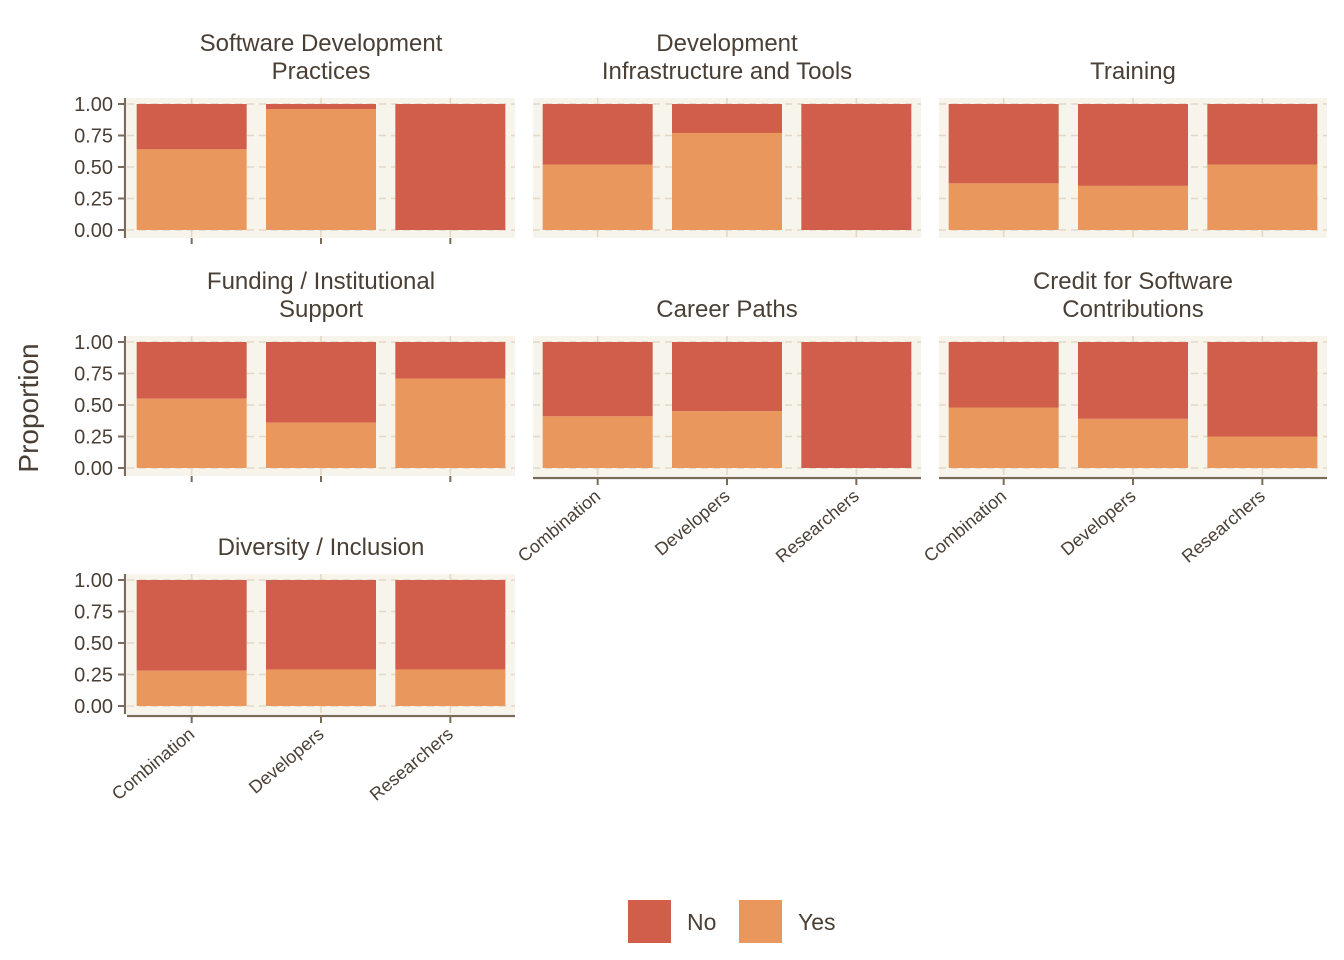 This screenshot has height=960, width=1344. What do you see at coordinates (732, 921) in the screenshot?
I see `legend: No Yes` at bounding box center [732, 921].